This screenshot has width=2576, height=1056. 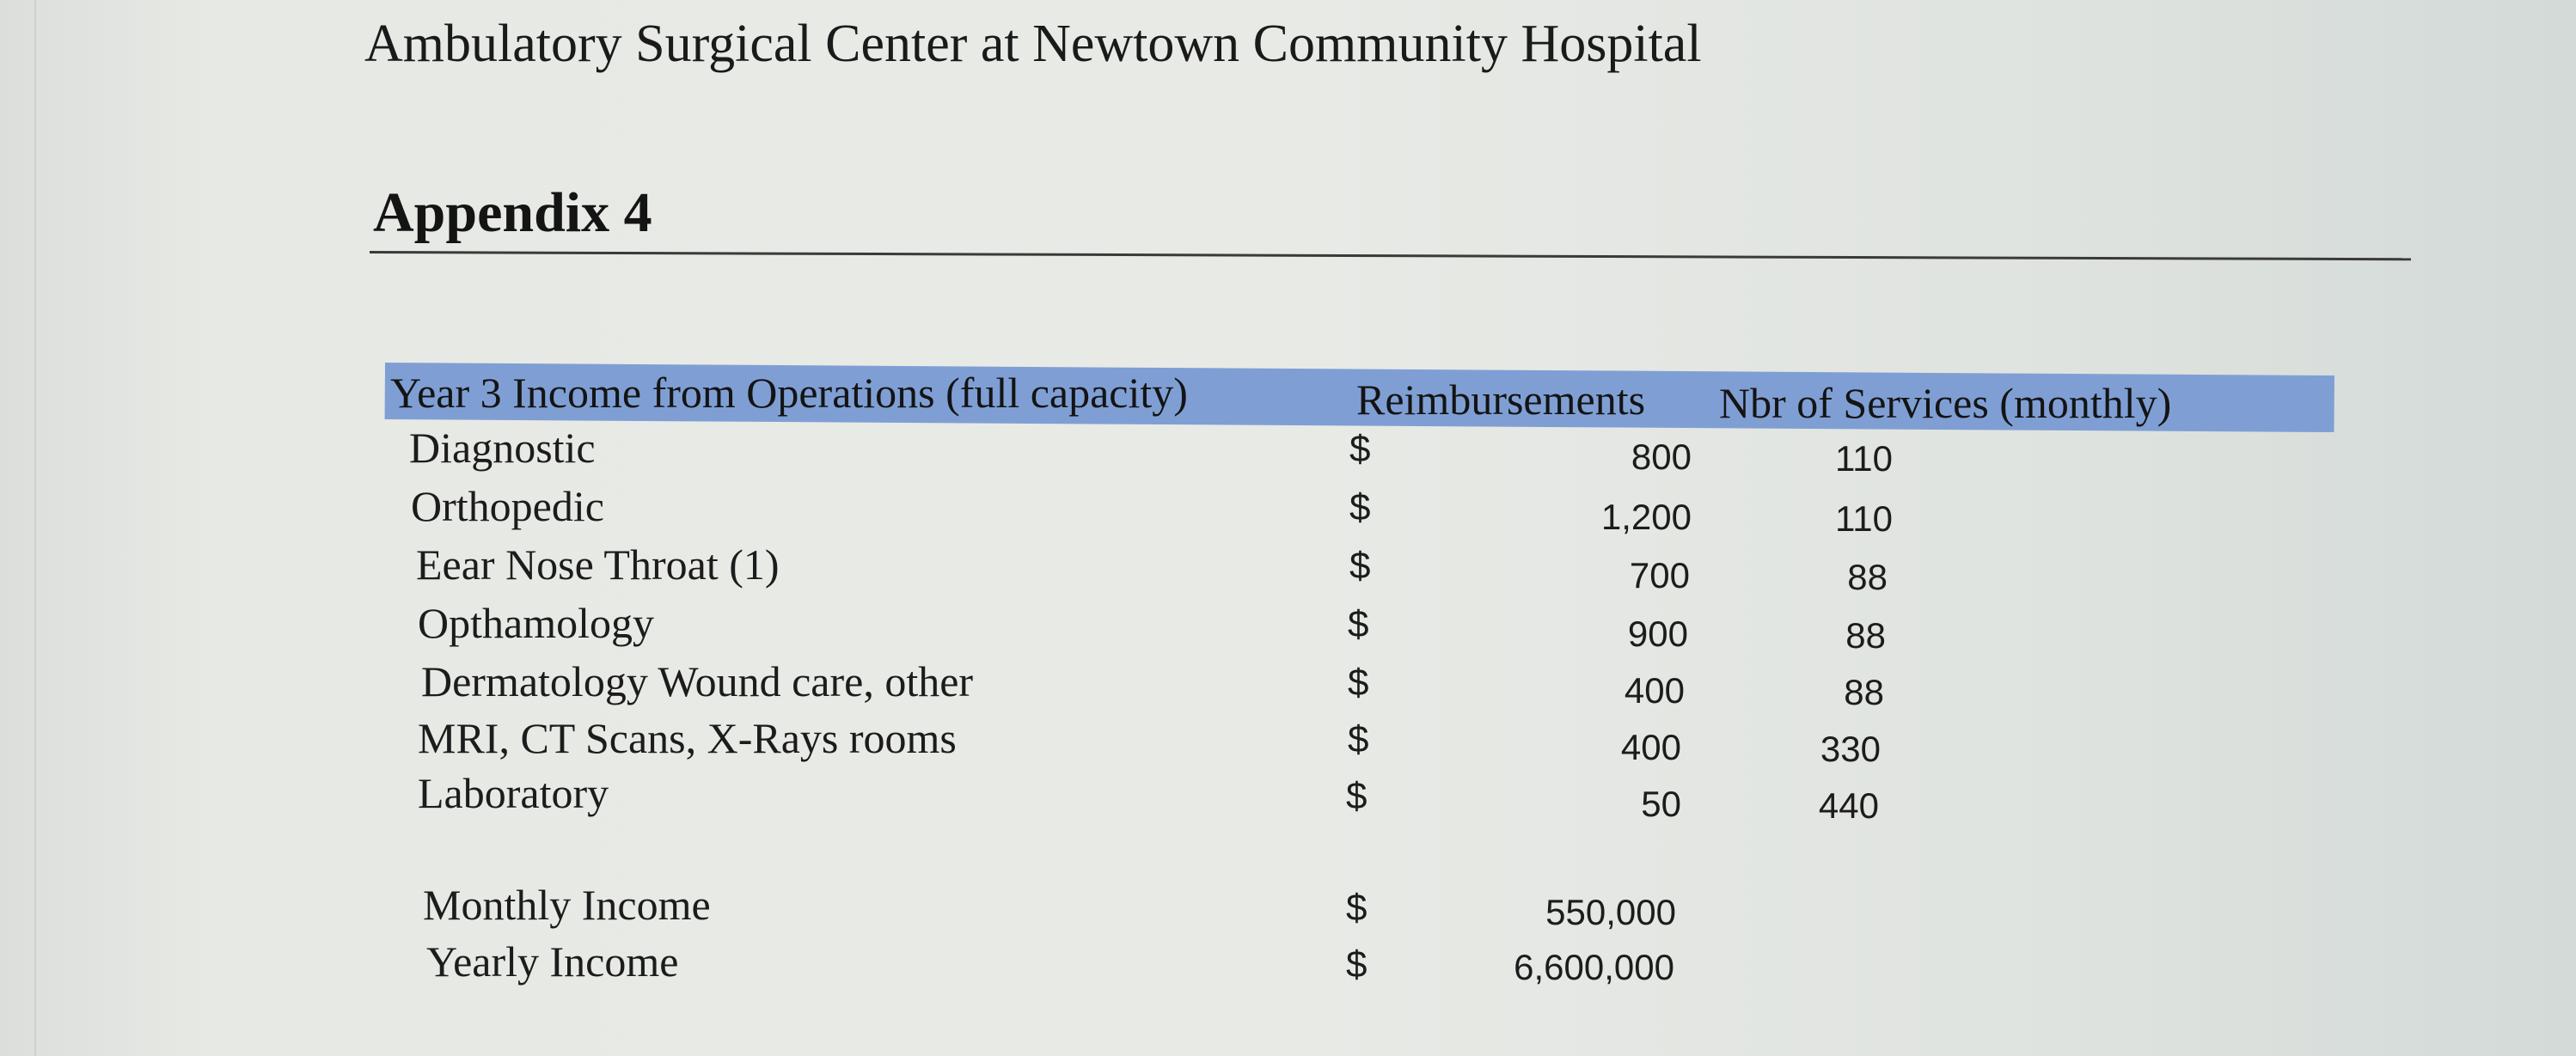 I want to click on reimbursement-value: 1,200, so click(x=1646, y=517).